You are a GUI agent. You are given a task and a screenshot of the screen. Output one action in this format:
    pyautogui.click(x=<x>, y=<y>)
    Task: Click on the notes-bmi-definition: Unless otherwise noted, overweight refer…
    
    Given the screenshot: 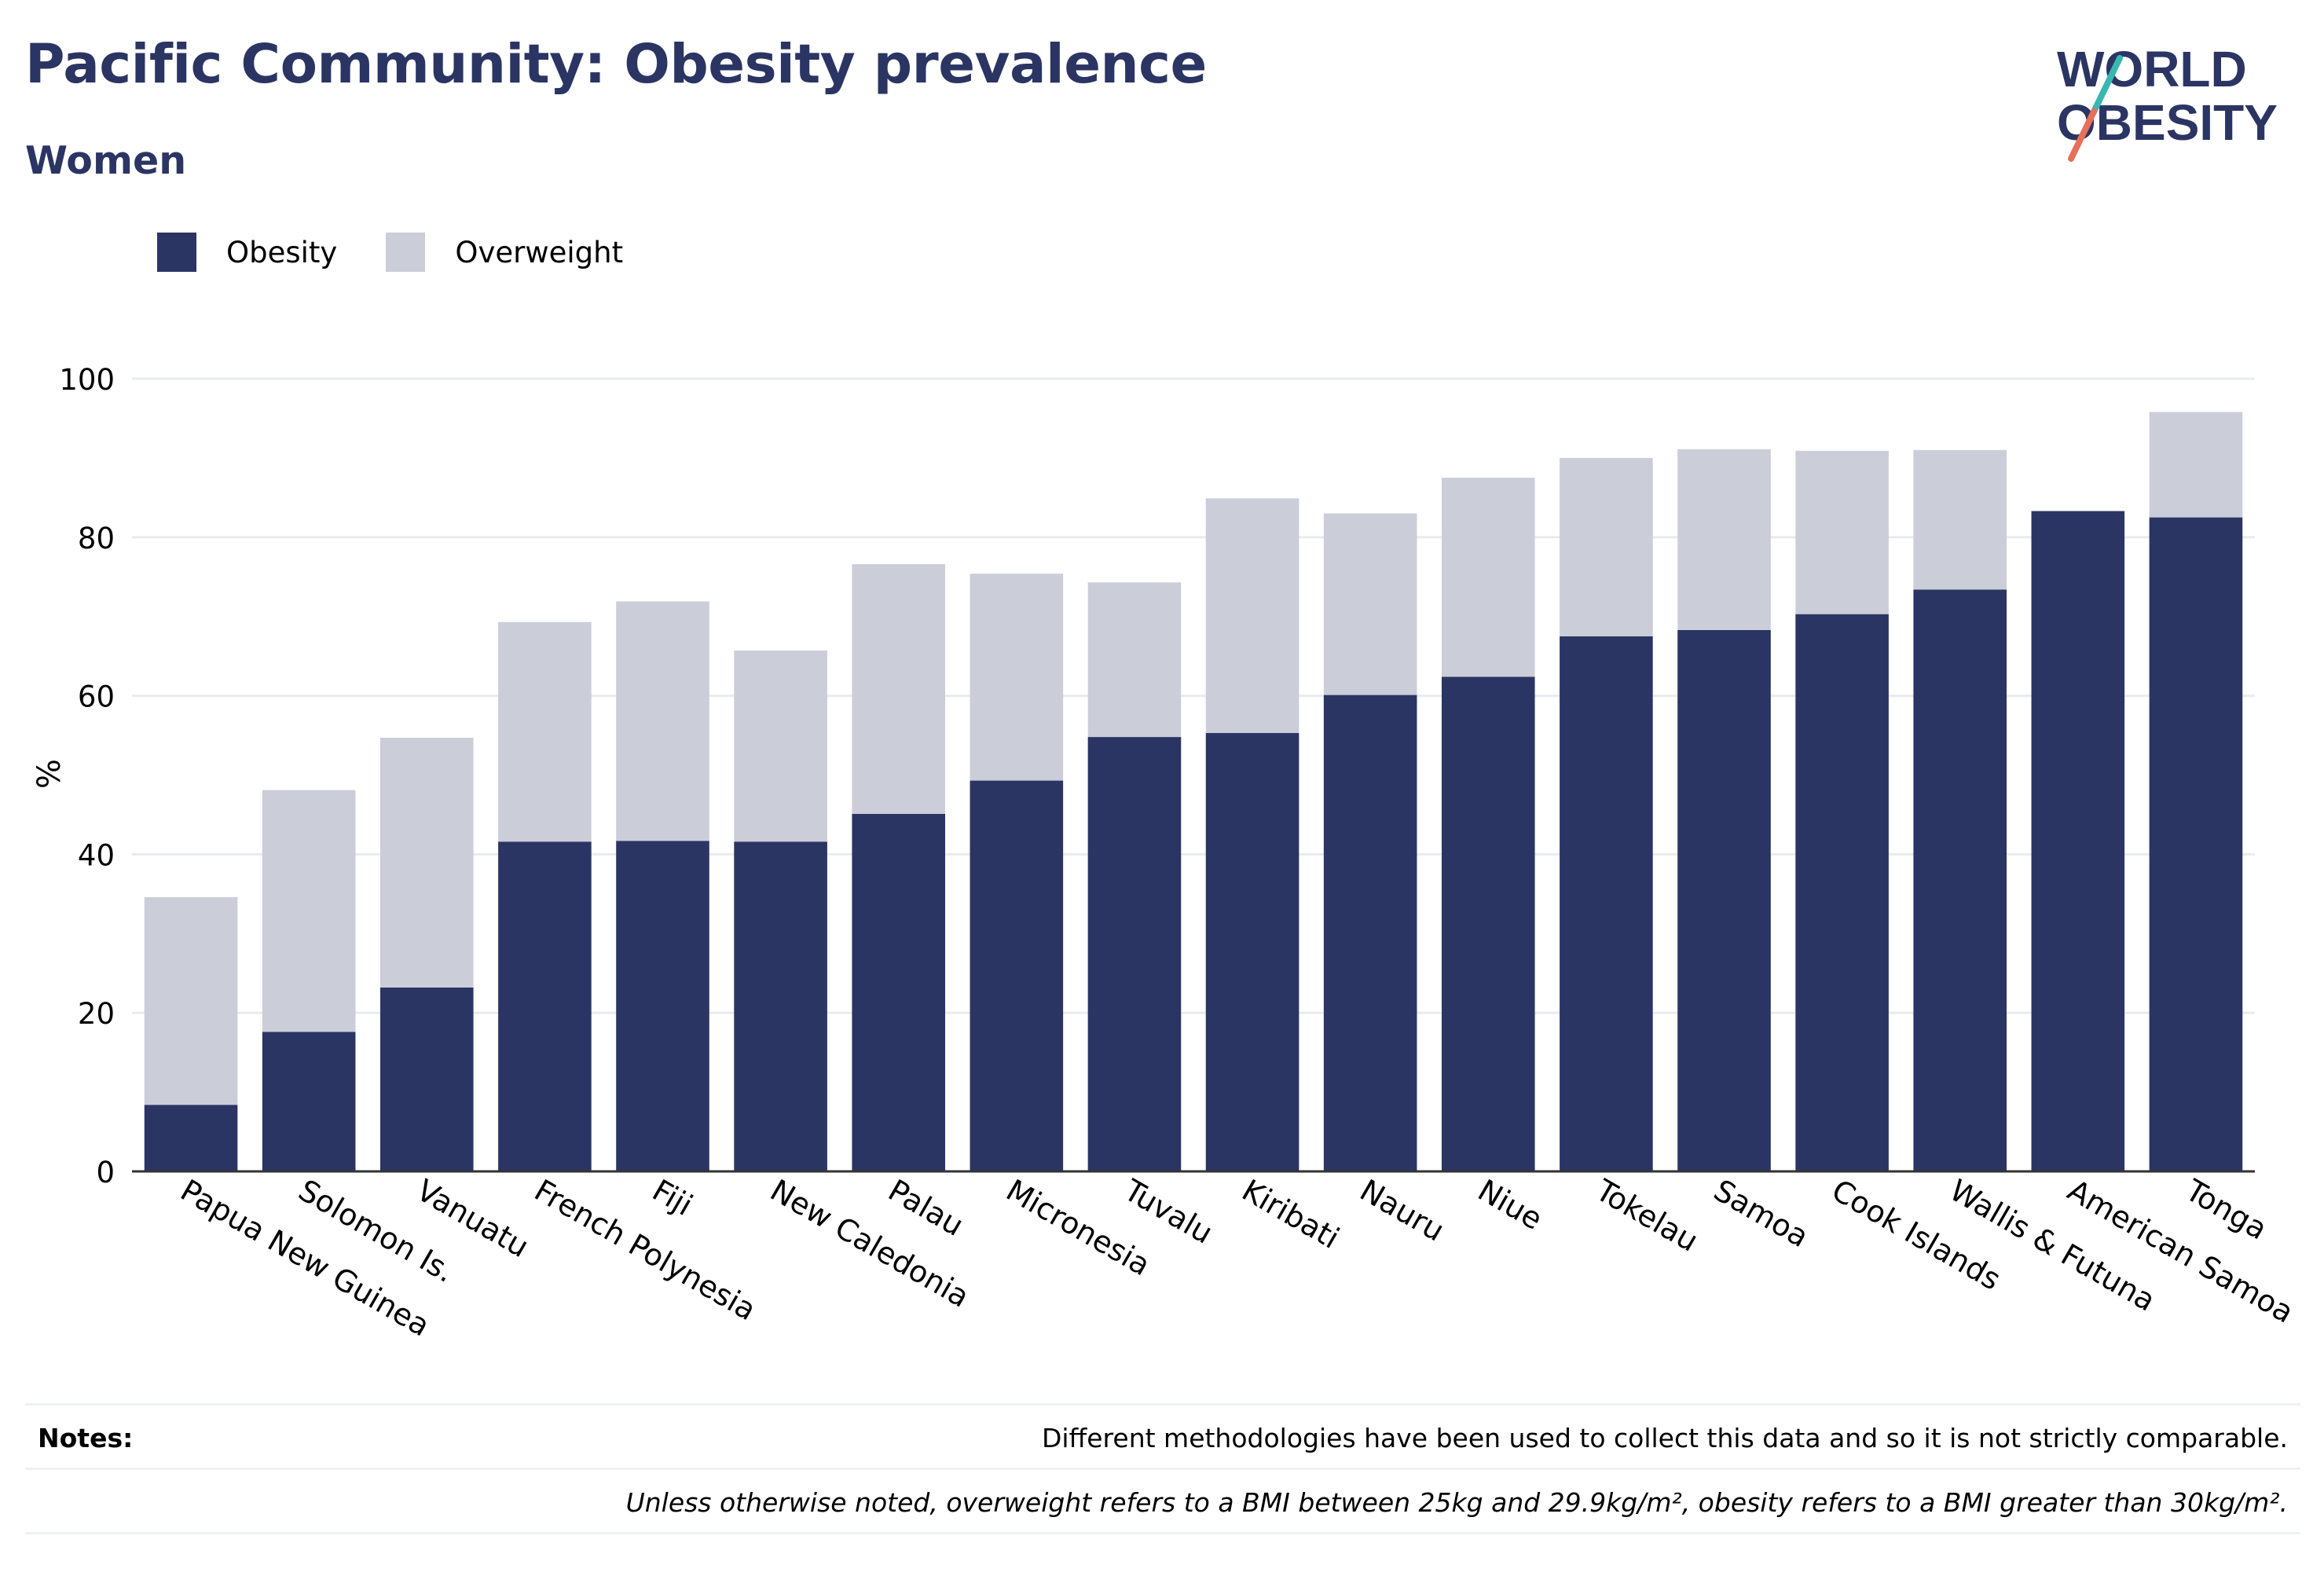 What is the action you would take?
    pyautogui.click(x=1456, y=1502)
    